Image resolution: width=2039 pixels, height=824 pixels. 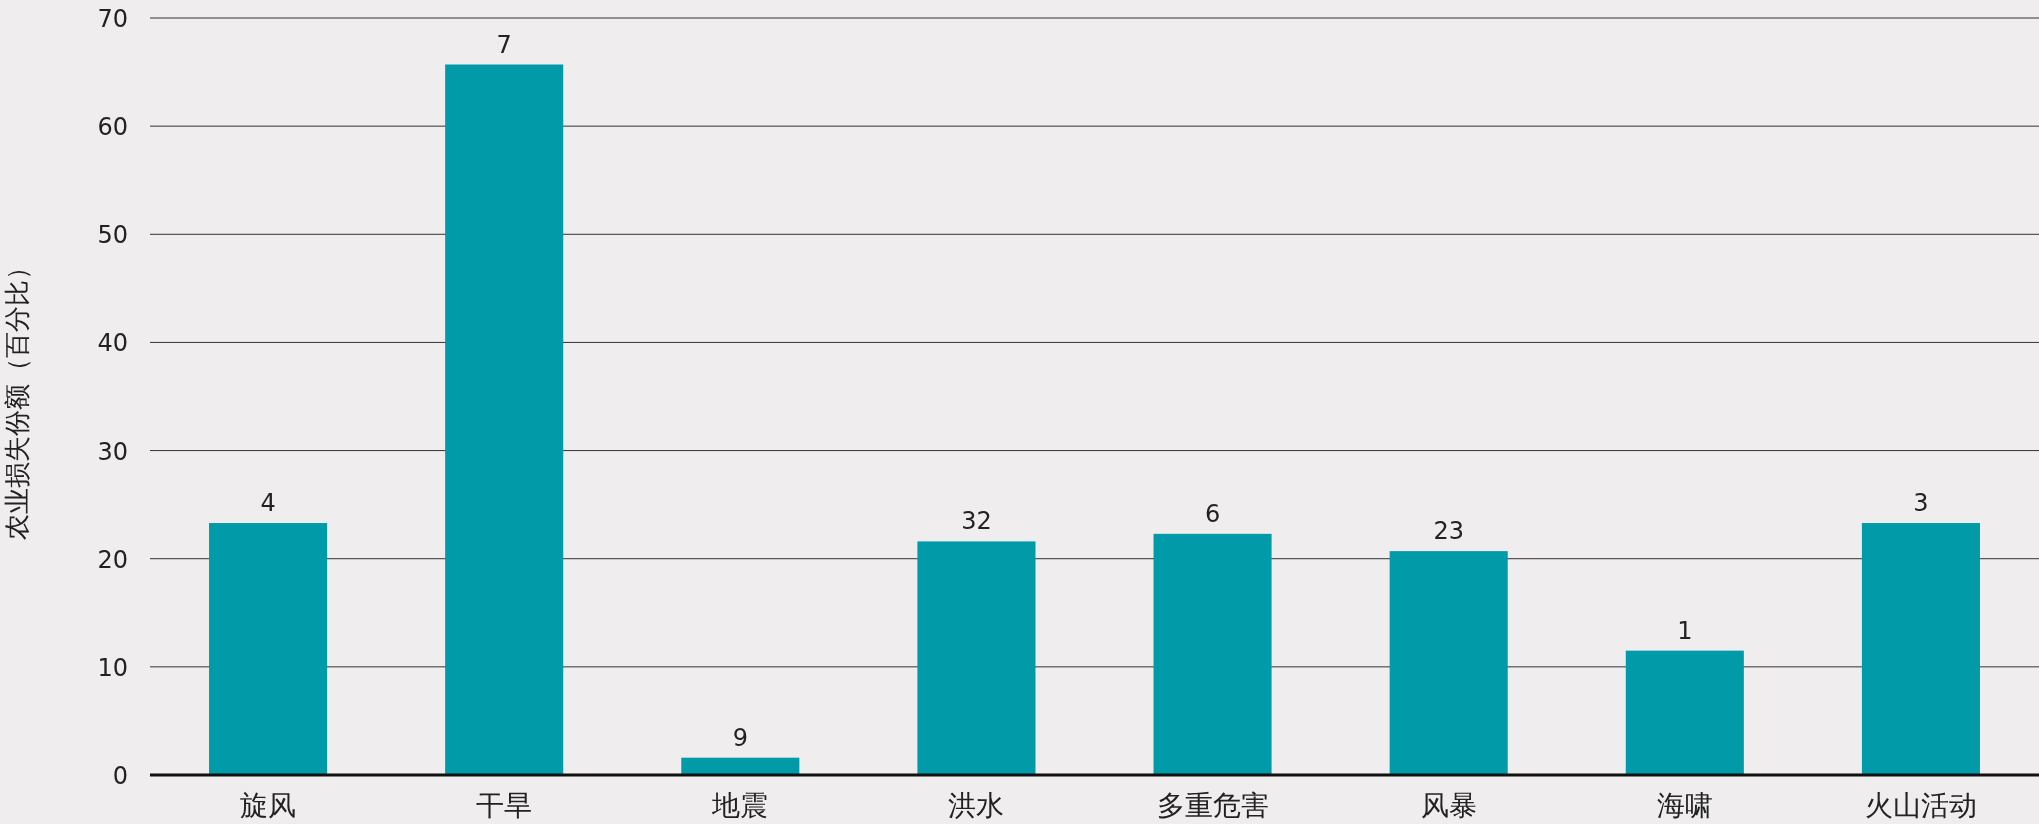 I want to click on annotation: 7, so click(x=504, y=44).